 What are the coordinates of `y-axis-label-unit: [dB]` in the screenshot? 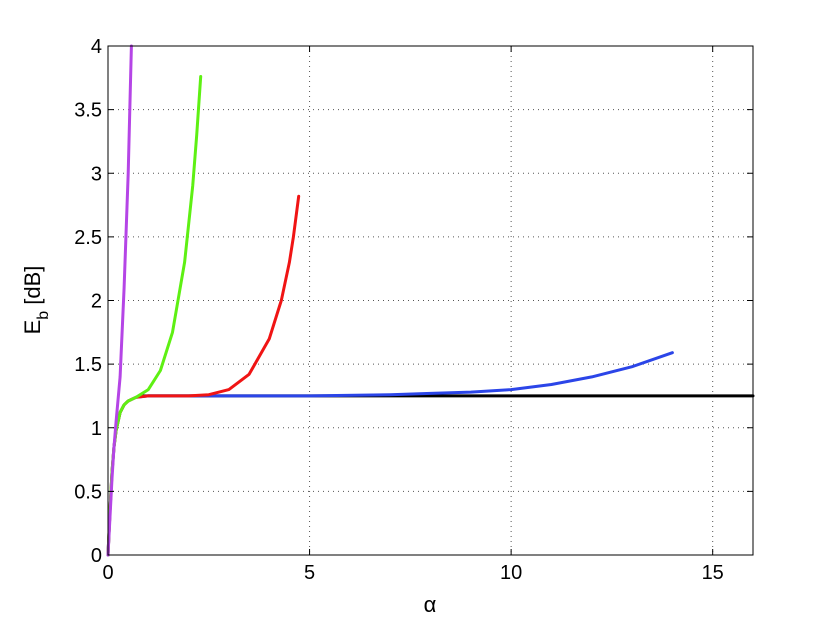 It's located at (32, 288).